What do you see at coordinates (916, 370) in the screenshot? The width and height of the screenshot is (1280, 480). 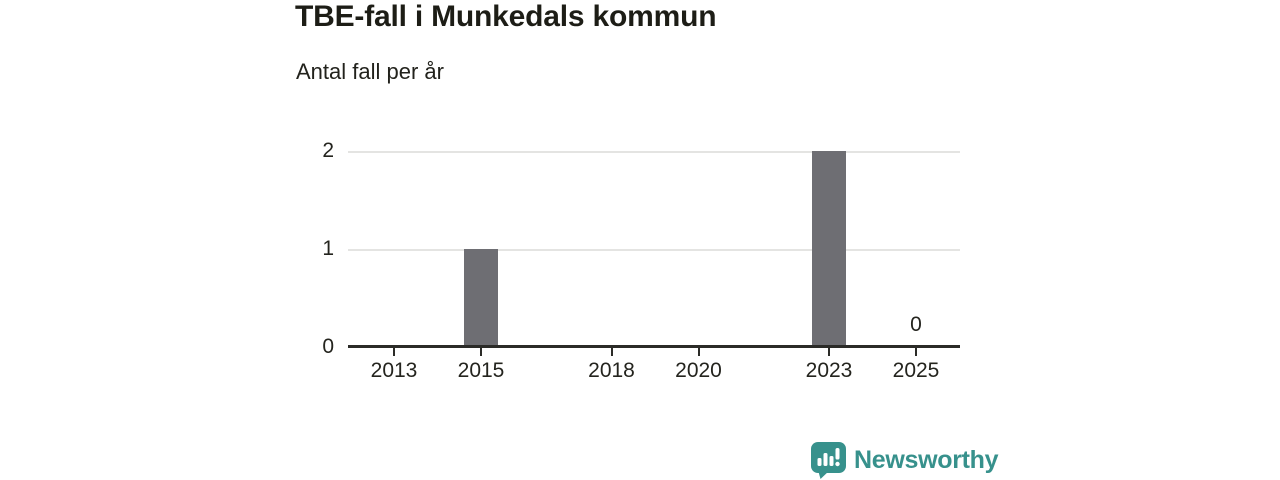 I see `x-tick-label-2025: 2025` at bounding box center [916, 370].